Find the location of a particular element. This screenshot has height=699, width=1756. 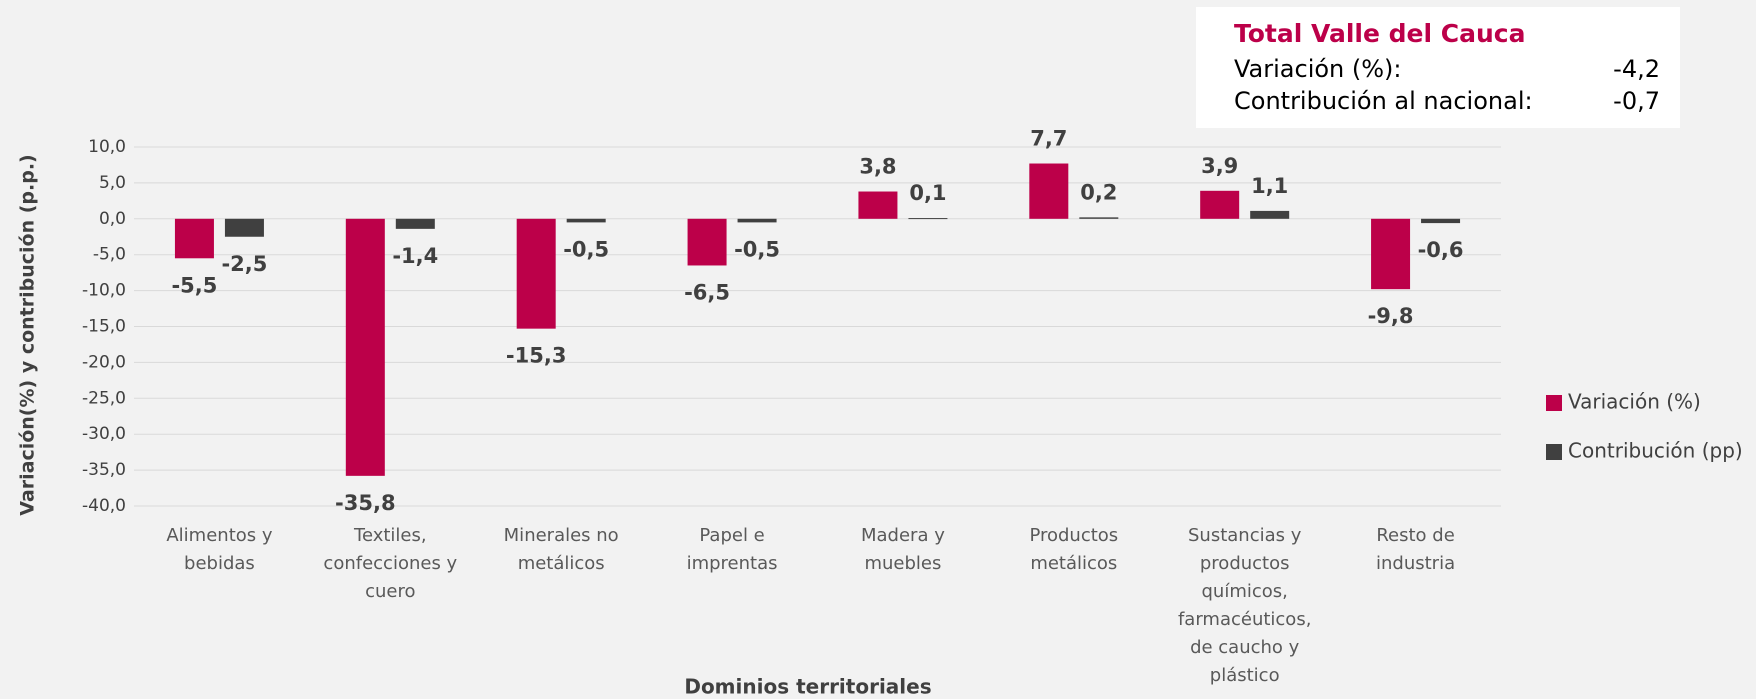

y-tick-label: -5,0 is located at coordinates (109, 255).